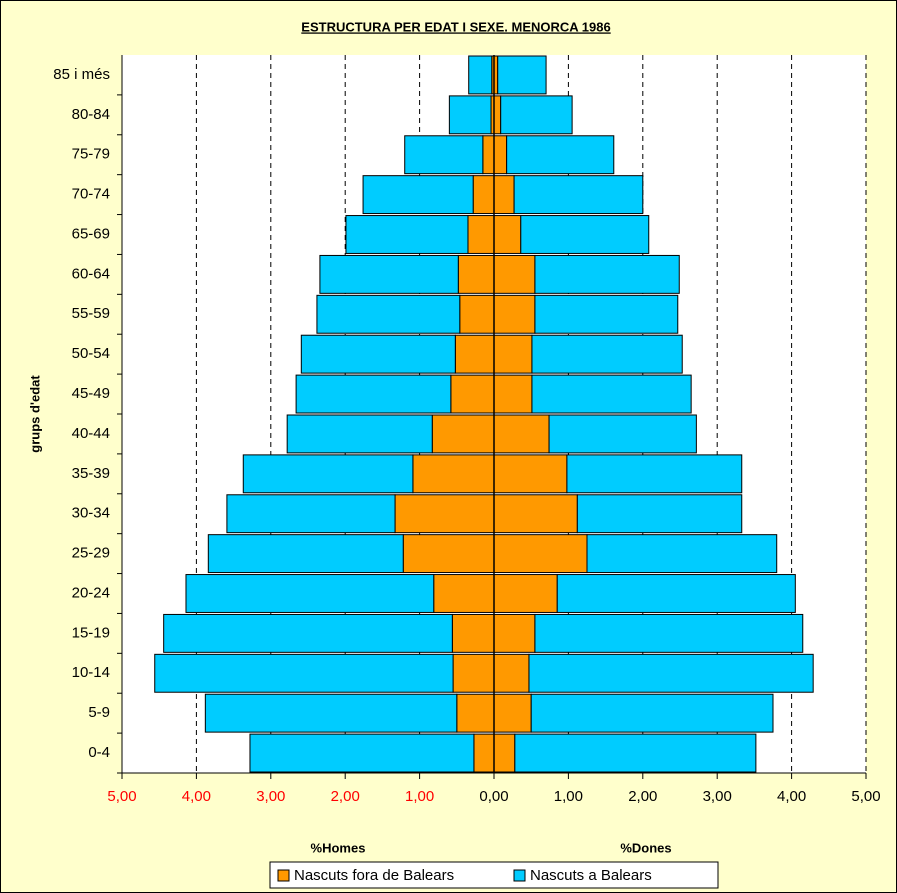 Image resolution: width=897 pixels, height=893 pixels. I want to click on legend-swatch, so click(283, 875).